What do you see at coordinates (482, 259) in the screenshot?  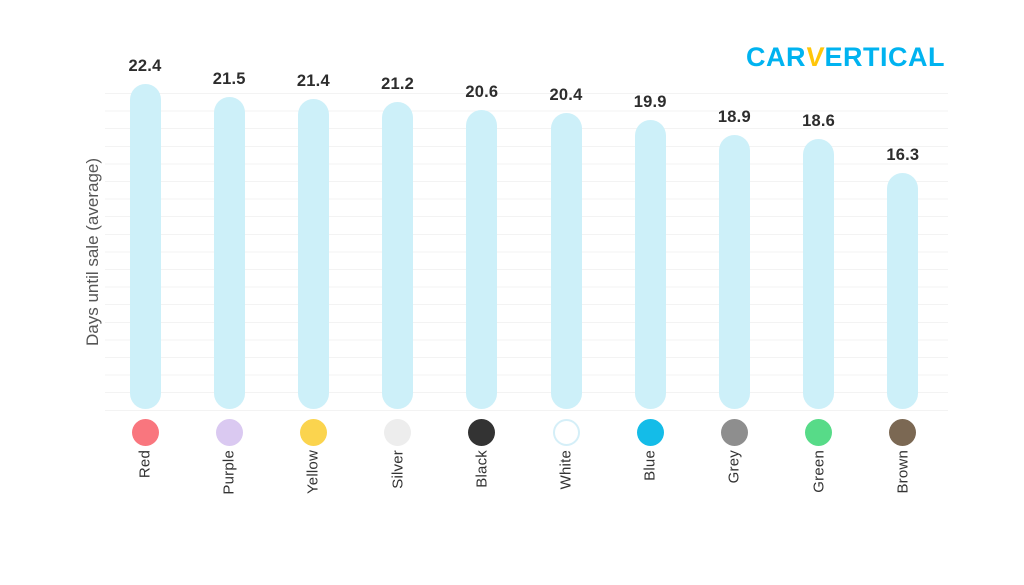 I see `bar-black` at bounding box center [482, 259].